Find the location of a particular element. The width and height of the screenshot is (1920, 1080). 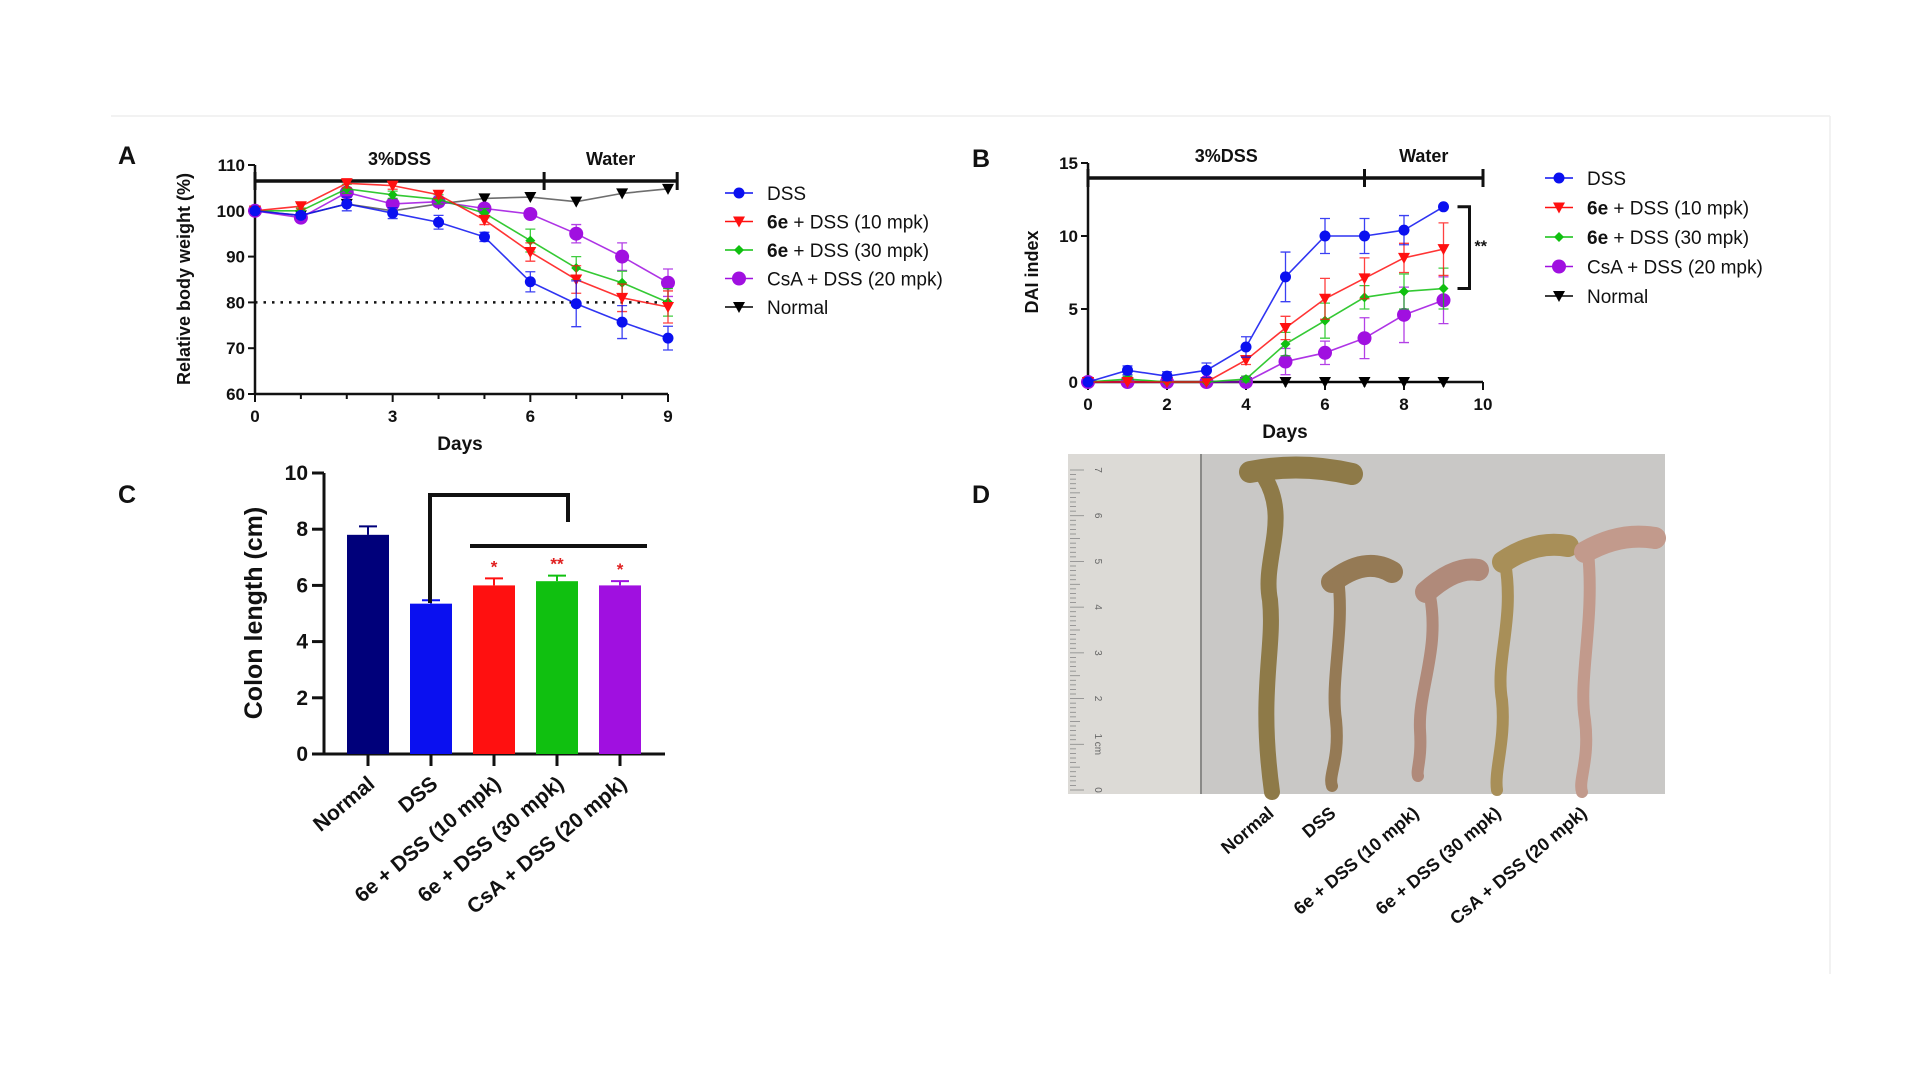

y-axis-label: Relative body weight (%) is located at coordinates (184, 279).